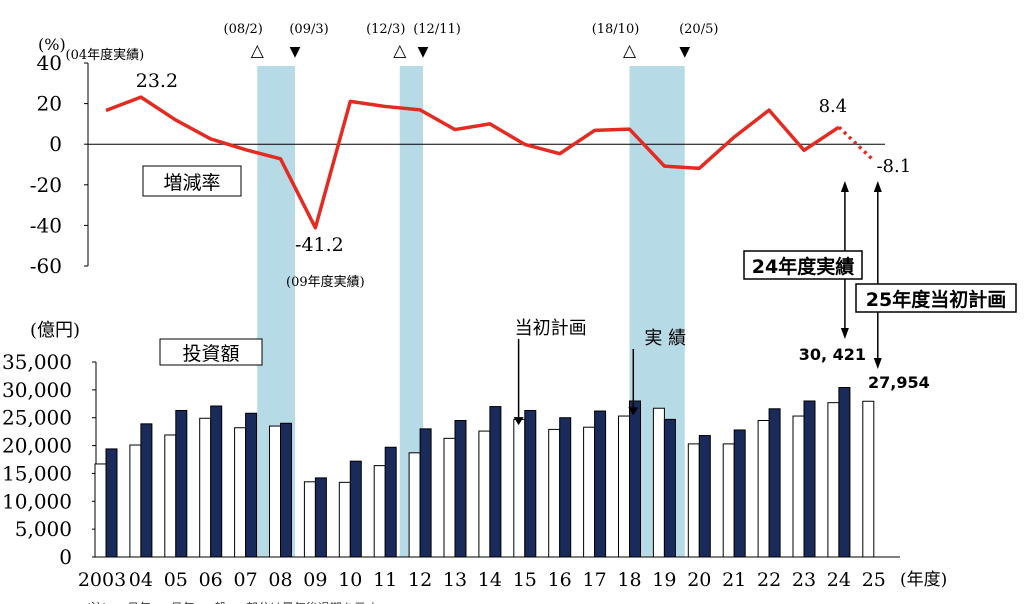 The image size is (1034, 604). What do you see at coordinates (232, 602) in the screenshot?
I see `footnote: (注) … 月年 … 月年 … 般 … 部分は景気後退期を示す` at bounding box center [232, 602].